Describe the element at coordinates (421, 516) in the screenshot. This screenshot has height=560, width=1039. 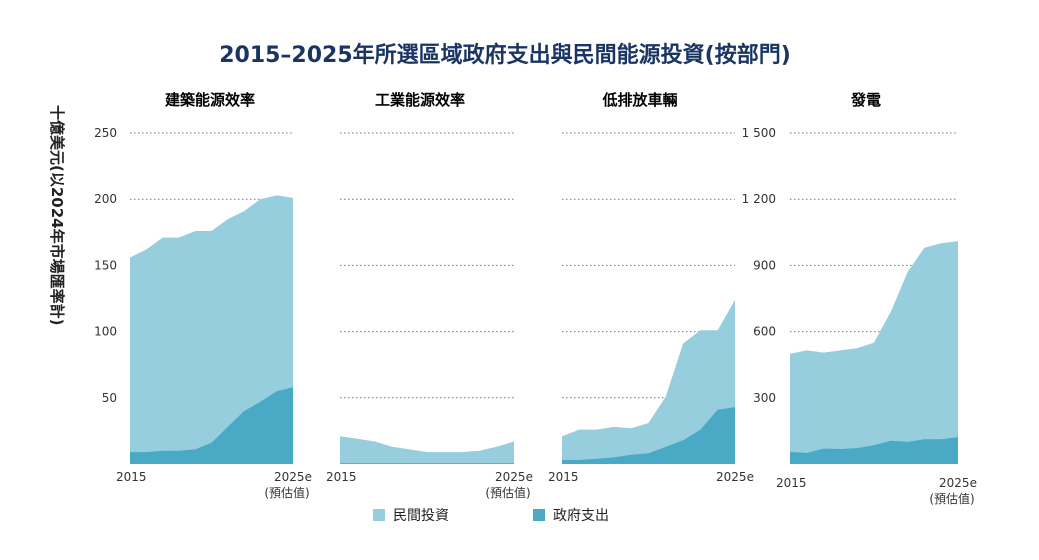
I see `legend-label-private: 民間投資` at that location.